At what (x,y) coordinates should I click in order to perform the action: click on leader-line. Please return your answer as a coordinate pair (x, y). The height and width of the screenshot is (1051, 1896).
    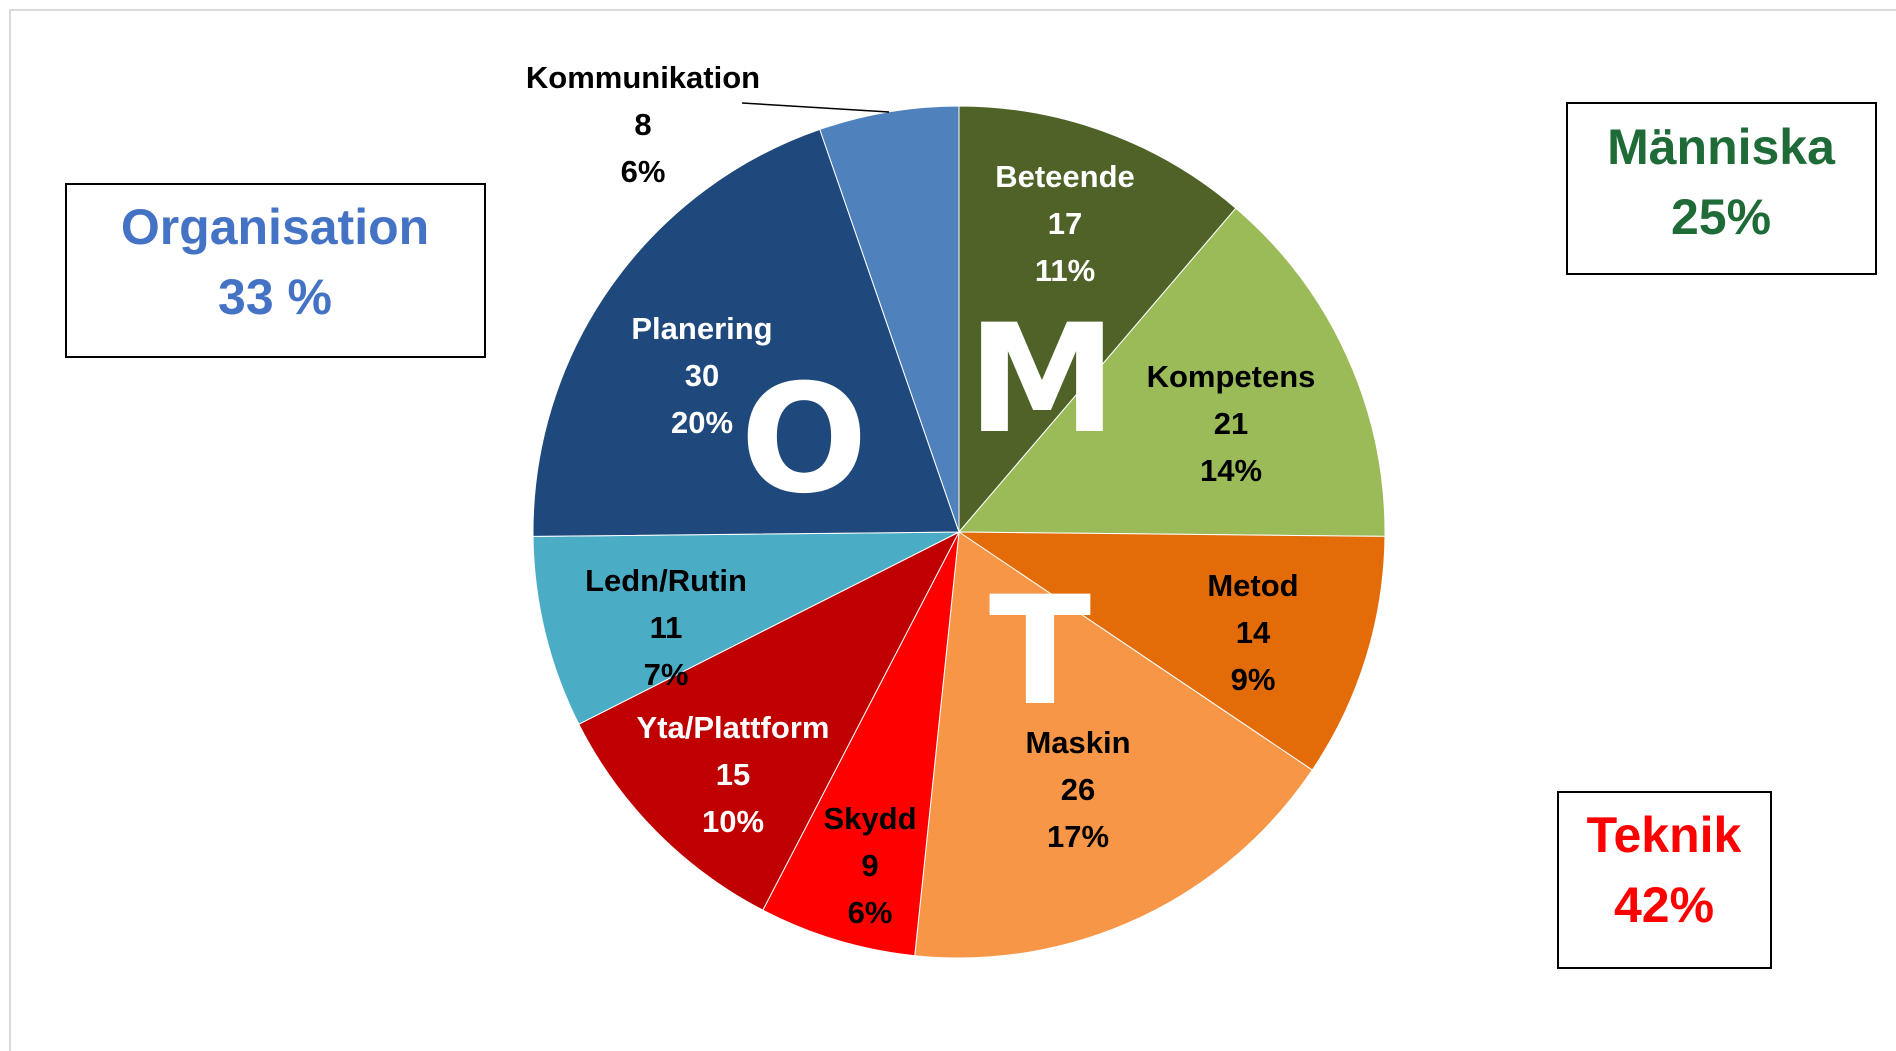
    Looking at the image, I should click on (815, 107).